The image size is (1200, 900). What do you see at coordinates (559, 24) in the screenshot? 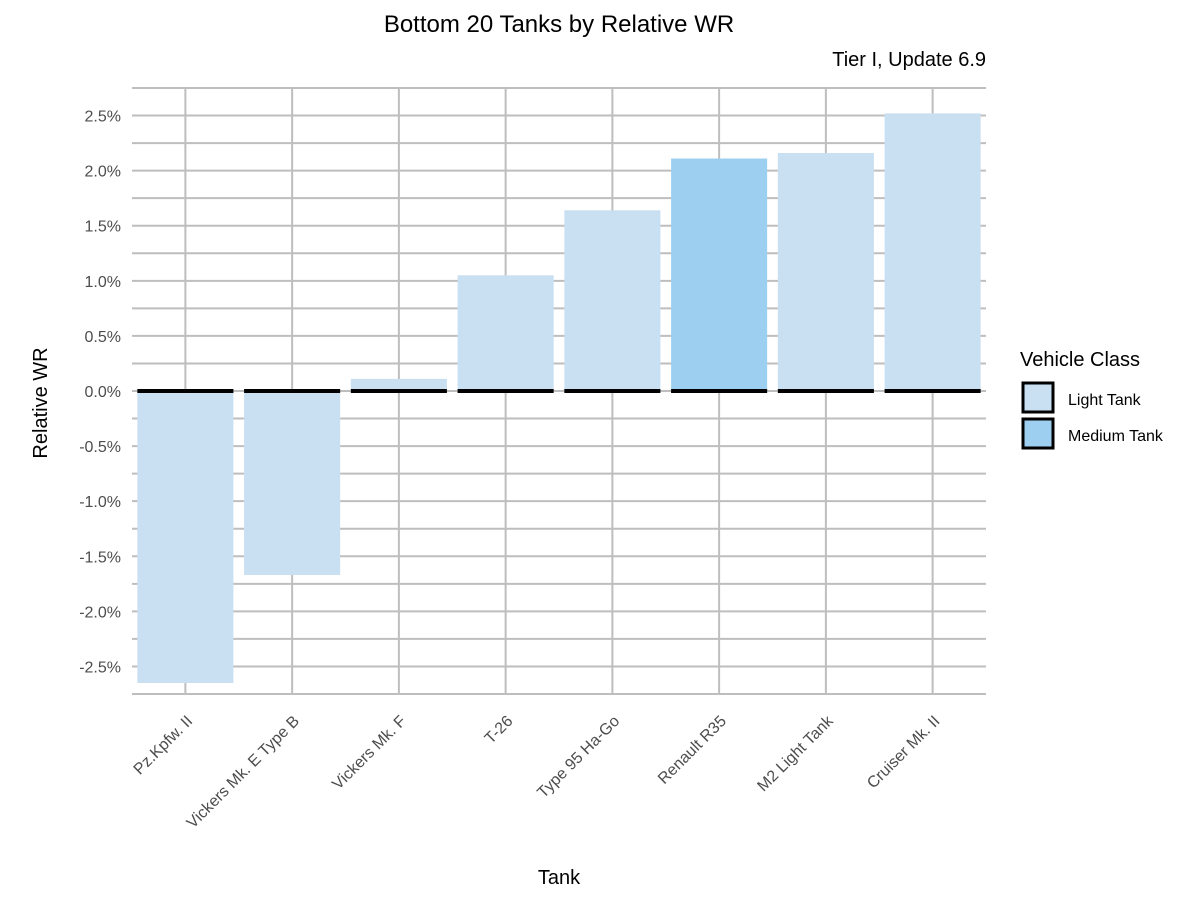
I see `chart-title: Bottom 20 Tanks by Relative WR` at bounding box center [559, 24].